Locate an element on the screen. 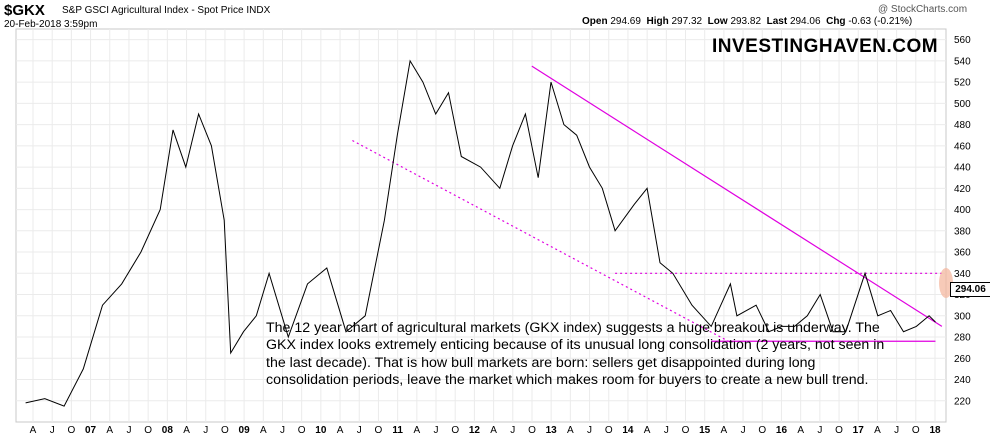 The image size is (990, 438). y-tick-label: 340 is located at coordinates (962, 274).